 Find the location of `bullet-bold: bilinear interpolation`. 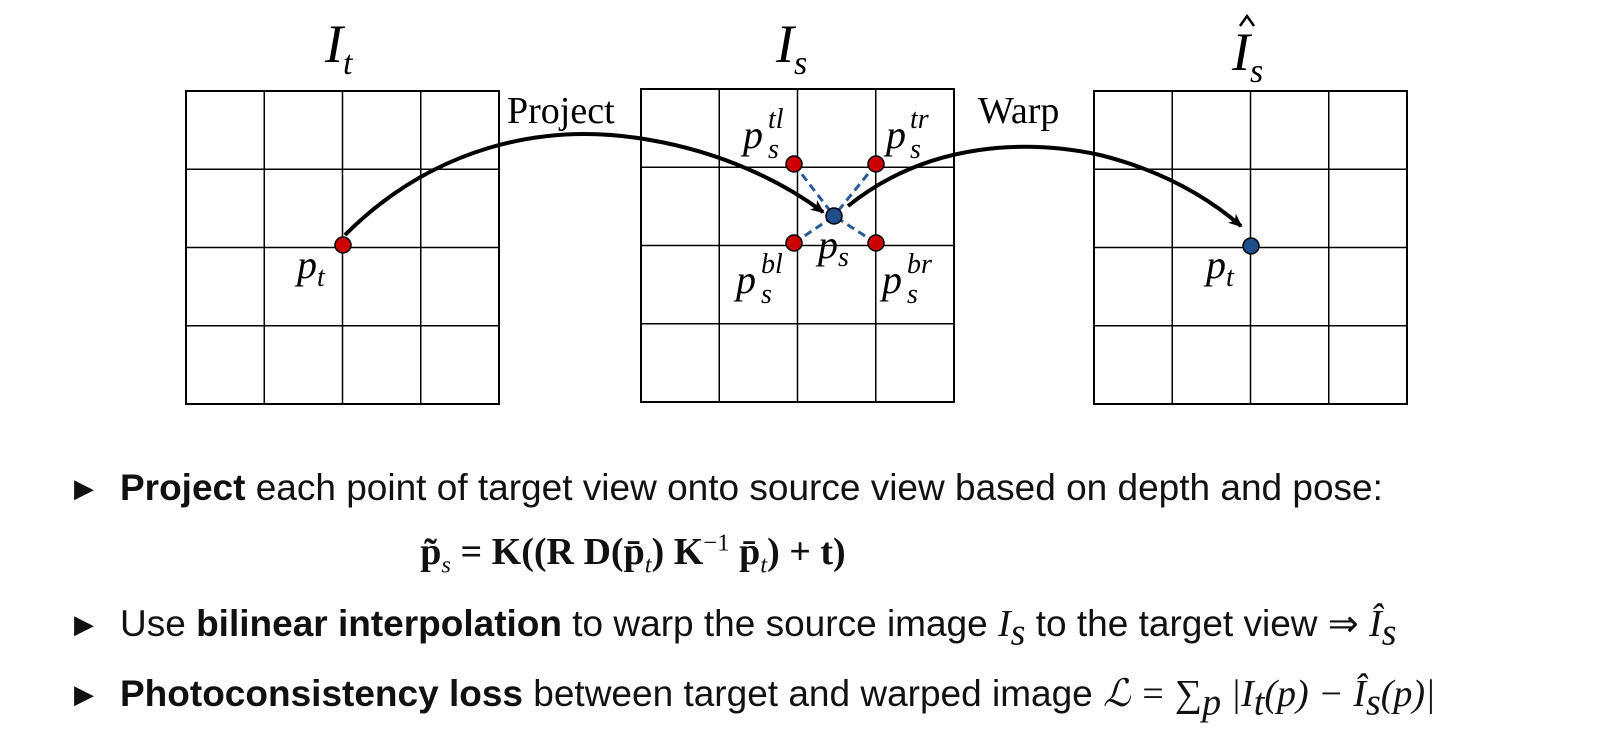

bullet-bold: bilinear interpolation is located at coordinates (379, 623).